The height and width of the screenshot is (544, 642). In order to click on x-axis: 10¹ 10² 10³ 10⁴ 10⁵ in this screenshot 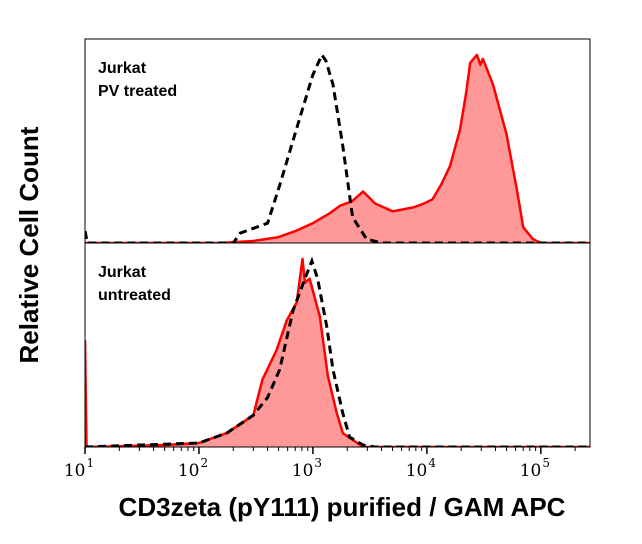, I will do `click(320, 464)`.